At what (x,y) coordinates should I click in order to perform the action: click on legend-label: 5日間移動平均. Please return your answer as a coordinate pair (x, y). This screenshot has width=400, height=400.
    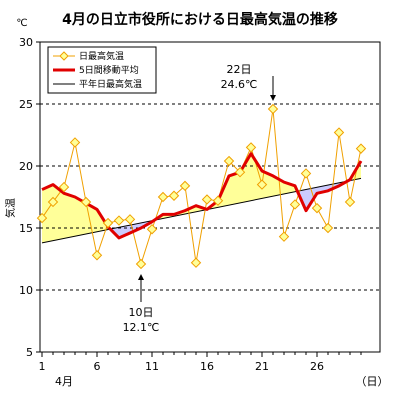
    Looking at the image, I should click on (109, 70).